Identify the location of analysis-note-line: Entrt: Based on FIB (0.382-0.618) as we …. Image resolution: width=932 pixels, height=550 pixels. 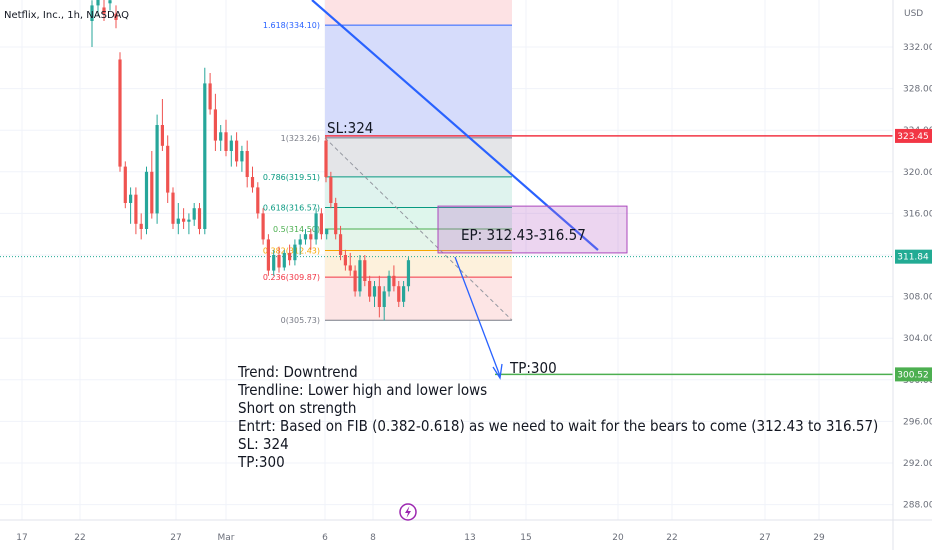
(558, 426).